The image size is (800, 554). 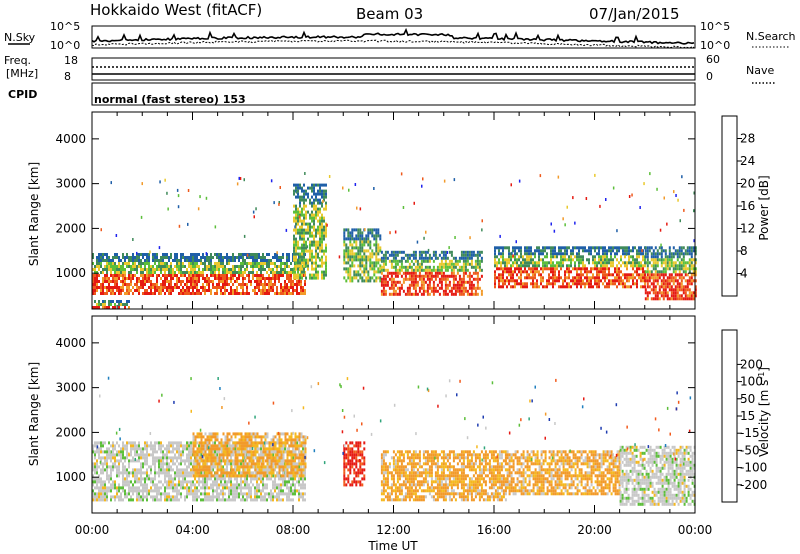 I want to click on colorbar-tick-label: -50, so click(x=750, y=450).